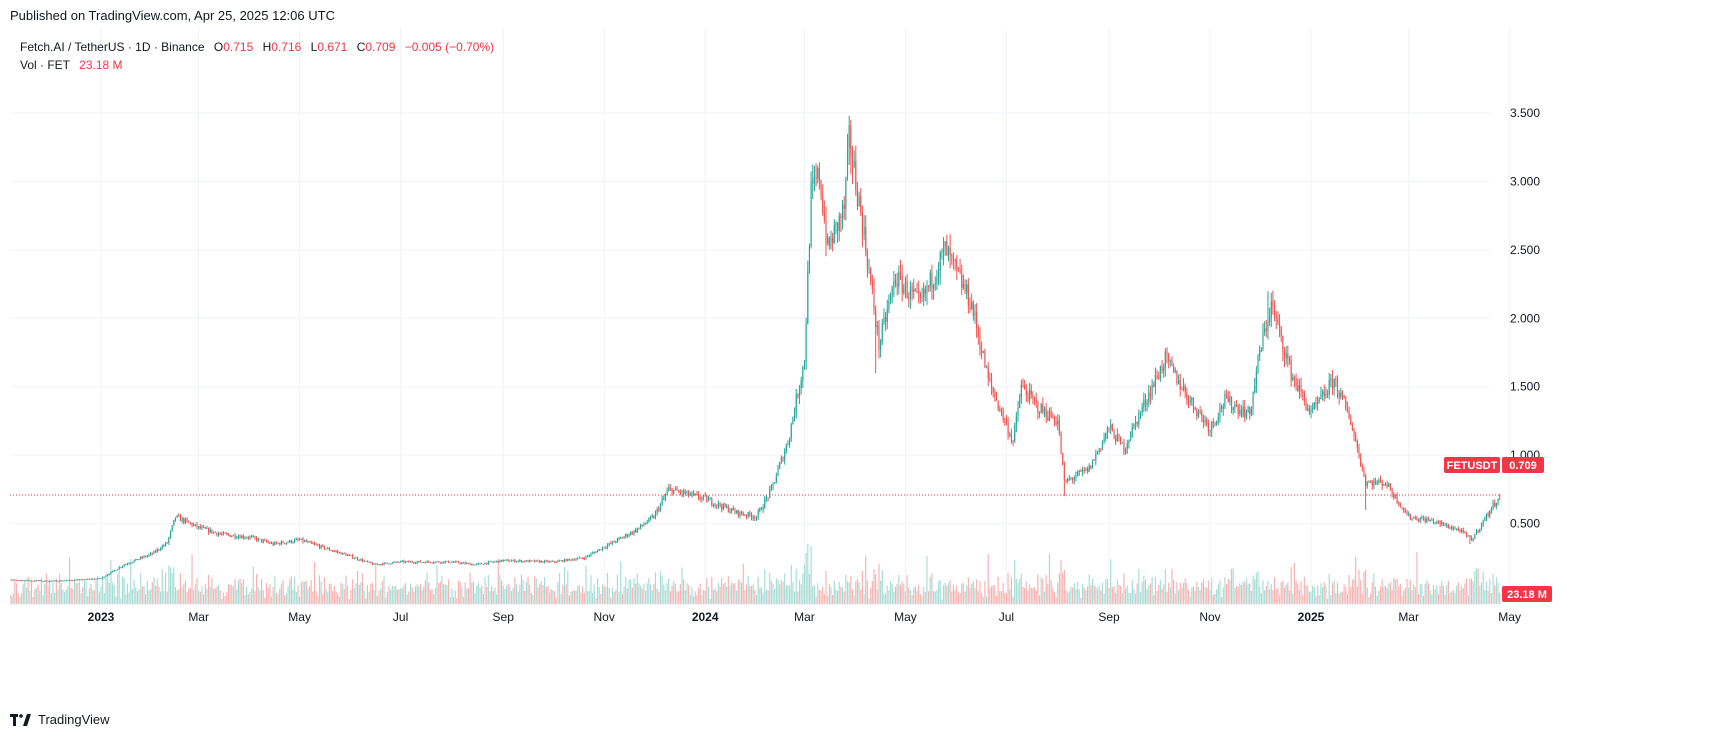 This screenshot has height=737, width=1736. I want to click on volume-bars, so click(755, 574).